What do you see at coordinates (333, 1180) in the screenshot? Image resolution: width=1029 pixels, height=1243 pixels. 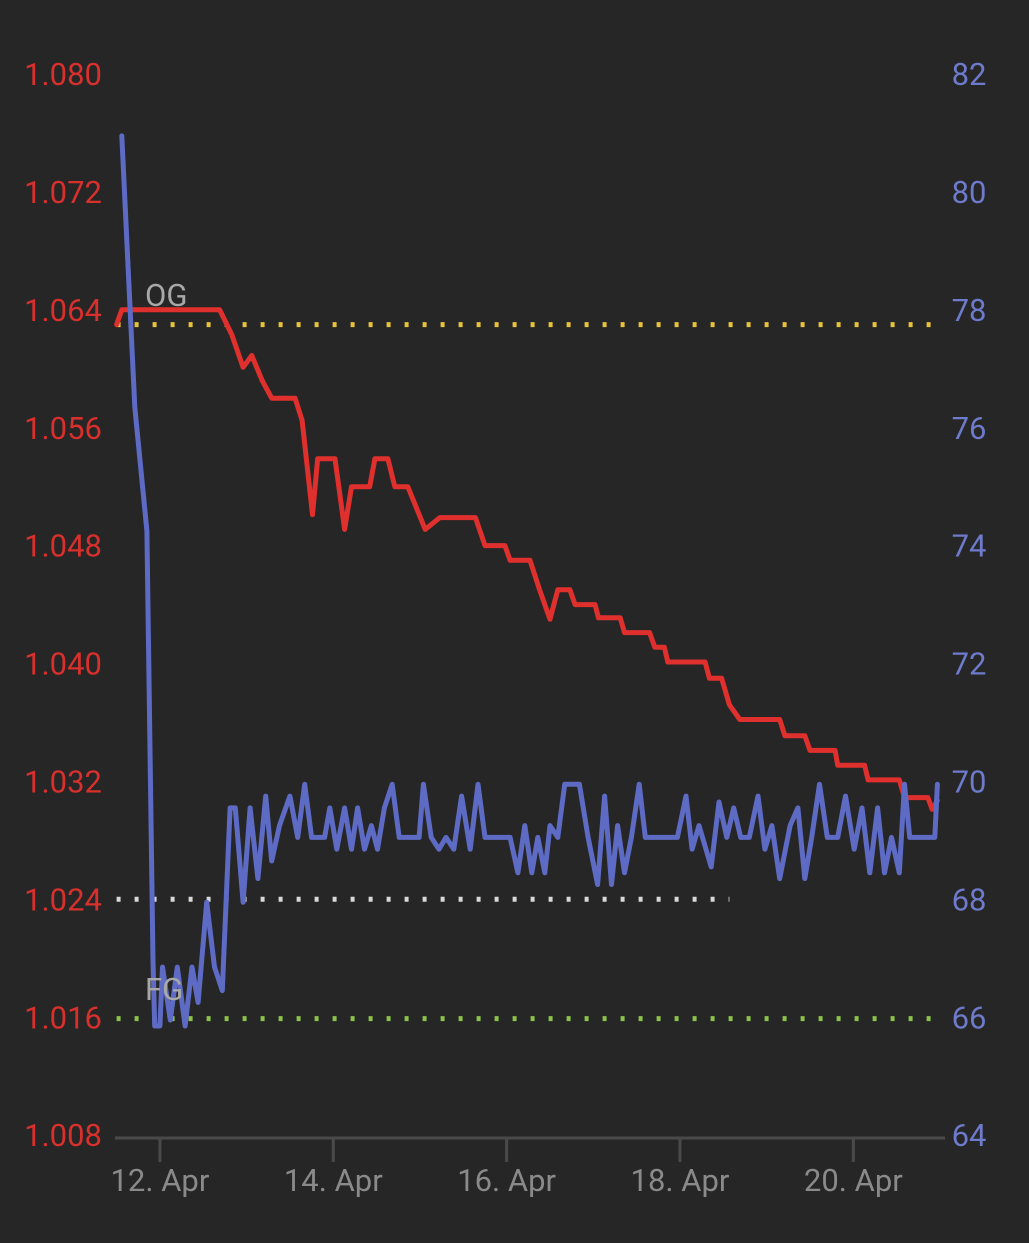 I see `x-tick-label: 14. Apr` at bounding box center [333, 1180].